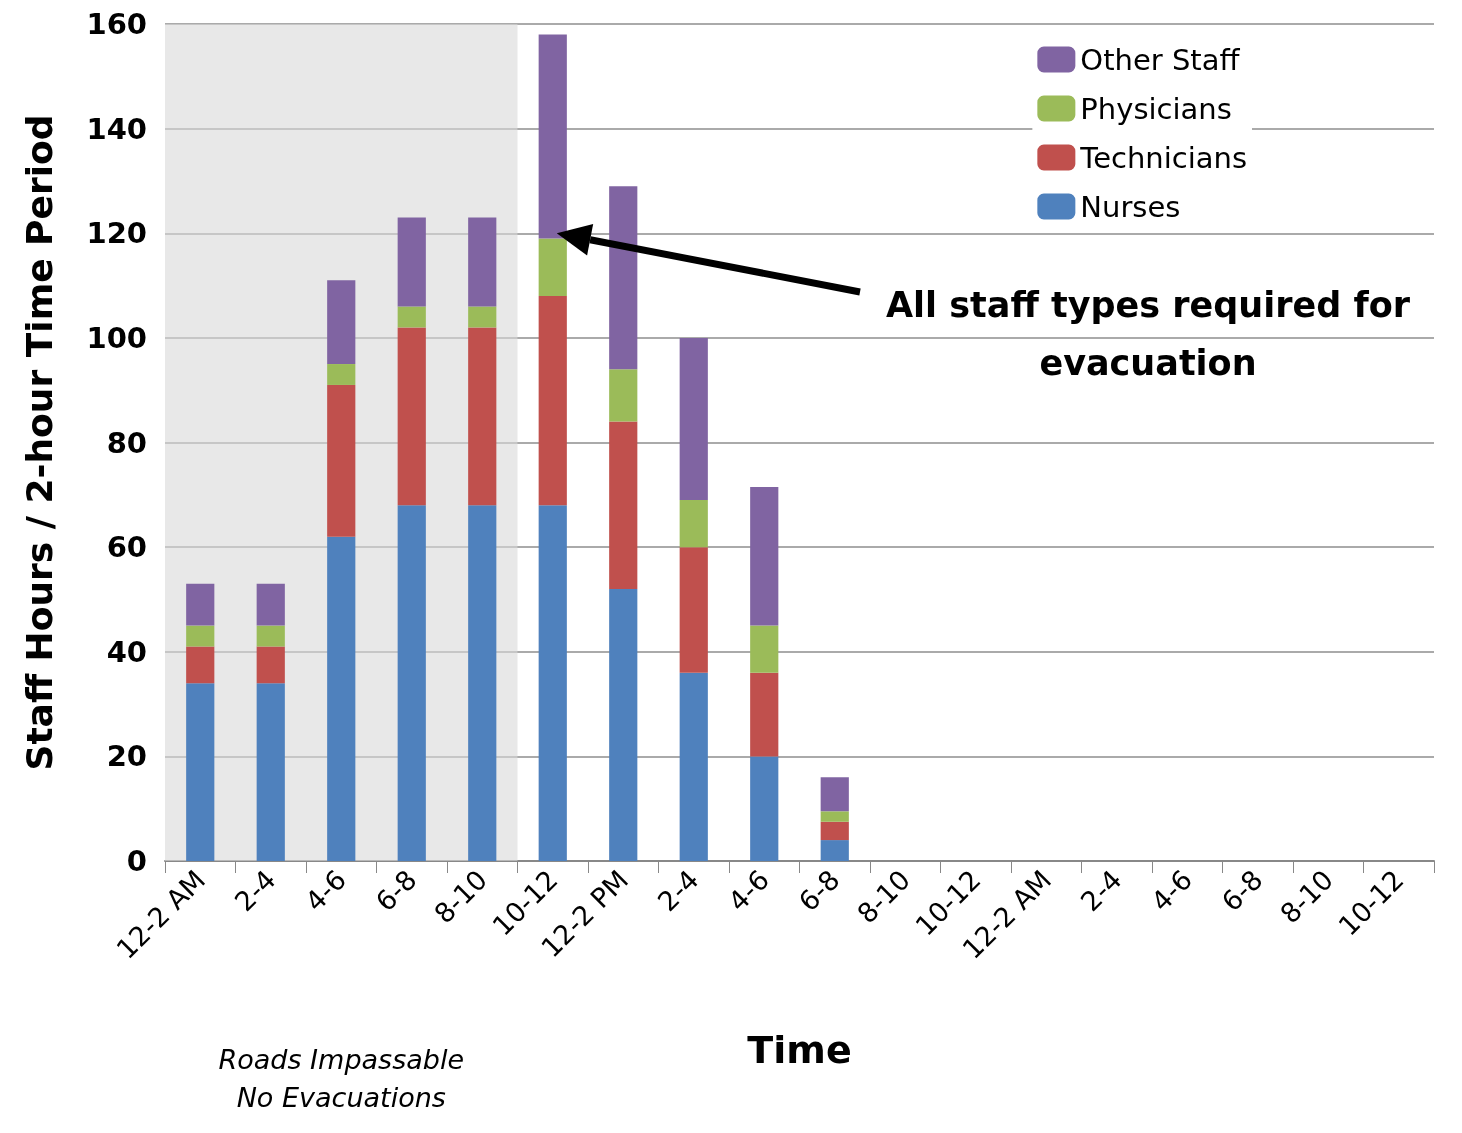  I want to click on y-tick-label: 100, so click(116, 337).